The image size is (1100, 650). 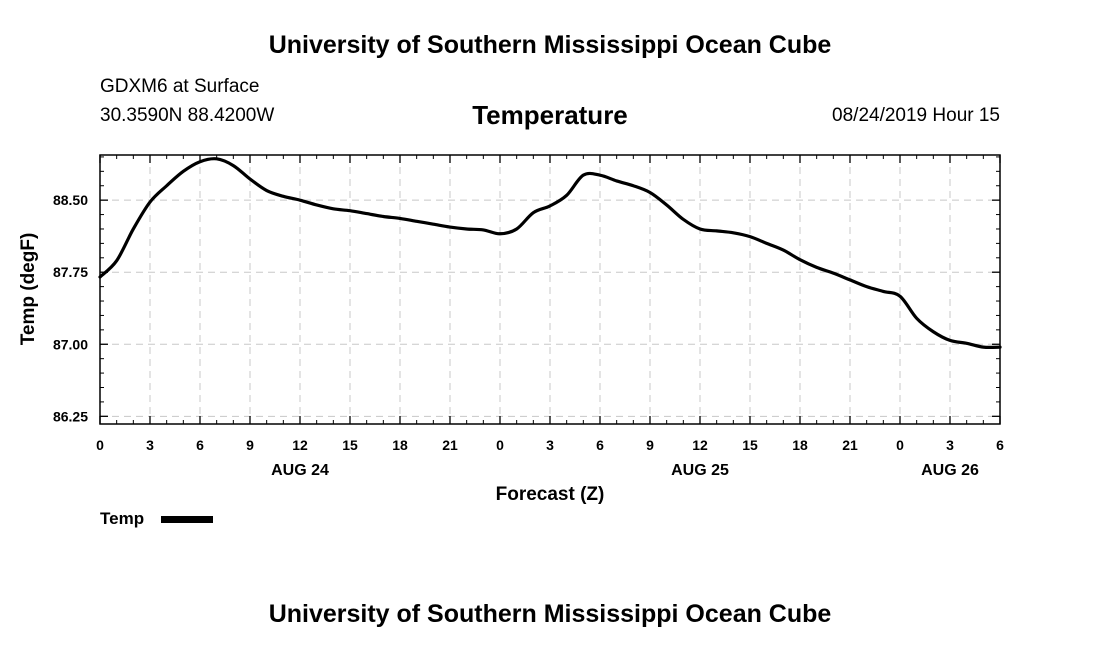 I want to click on y-axis-label: Temp (degF), so click(x=28, y=289).